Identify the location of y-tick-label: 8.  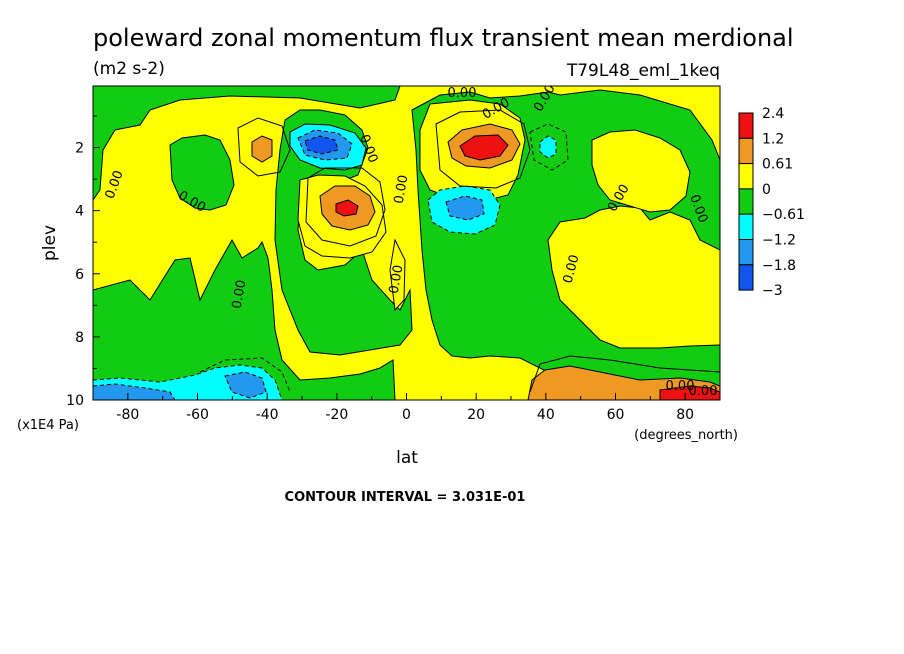
(79, 338).